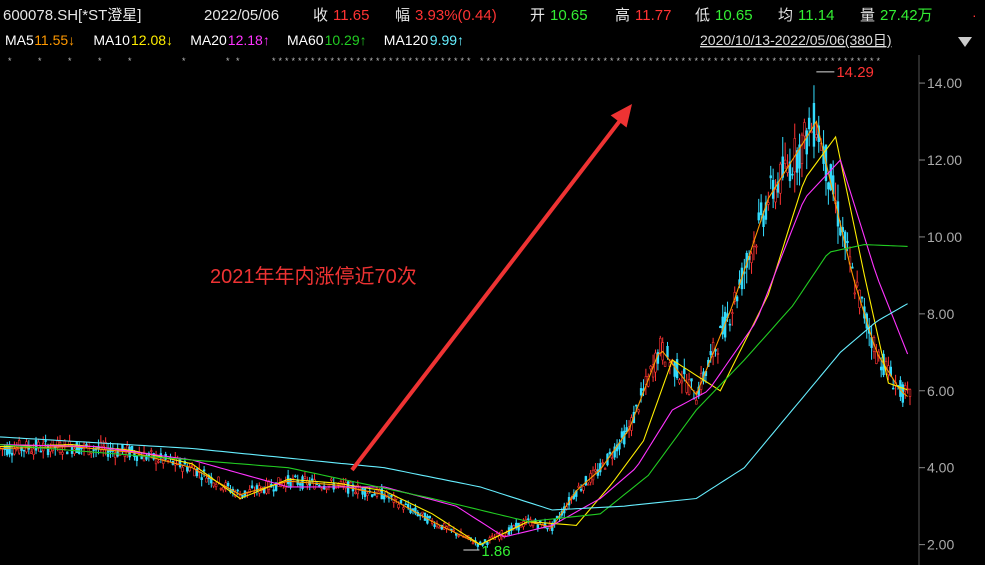 The image size is (985, 565). Describe the element at coordinates (785, 15) in the screenshot. I see `avg-label: 均` at that location.